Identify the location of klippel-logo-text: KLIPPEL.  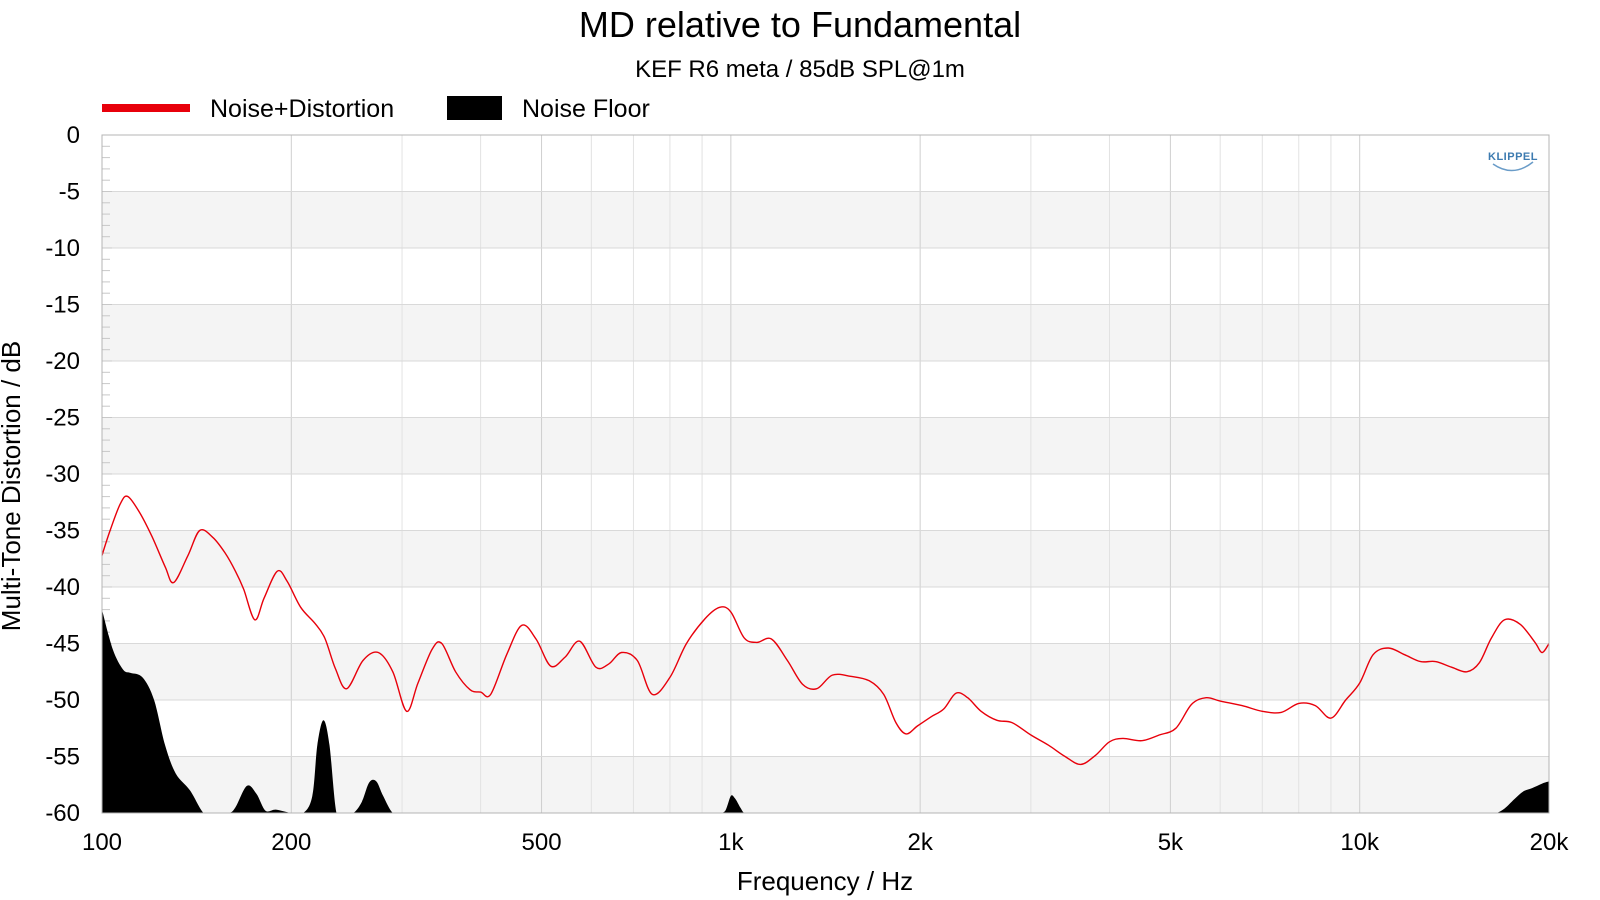
(1513, 157).